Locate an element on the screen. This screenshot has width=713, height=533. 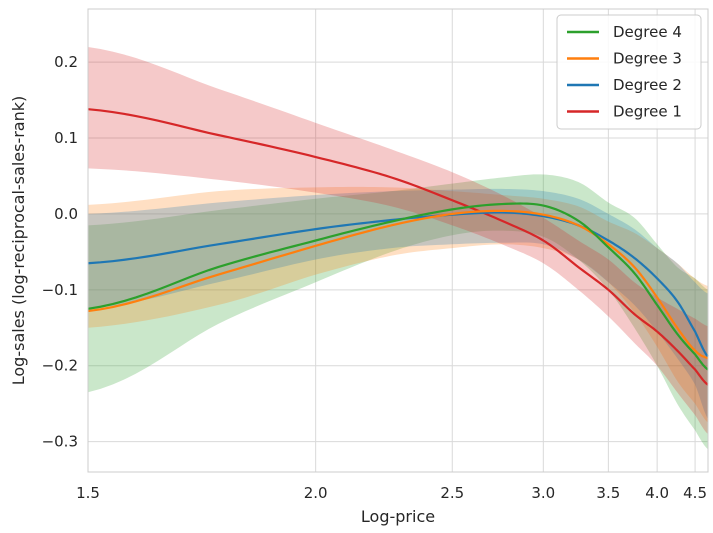
x-tick-label: 3.5 is located at coordinates (608, 493).